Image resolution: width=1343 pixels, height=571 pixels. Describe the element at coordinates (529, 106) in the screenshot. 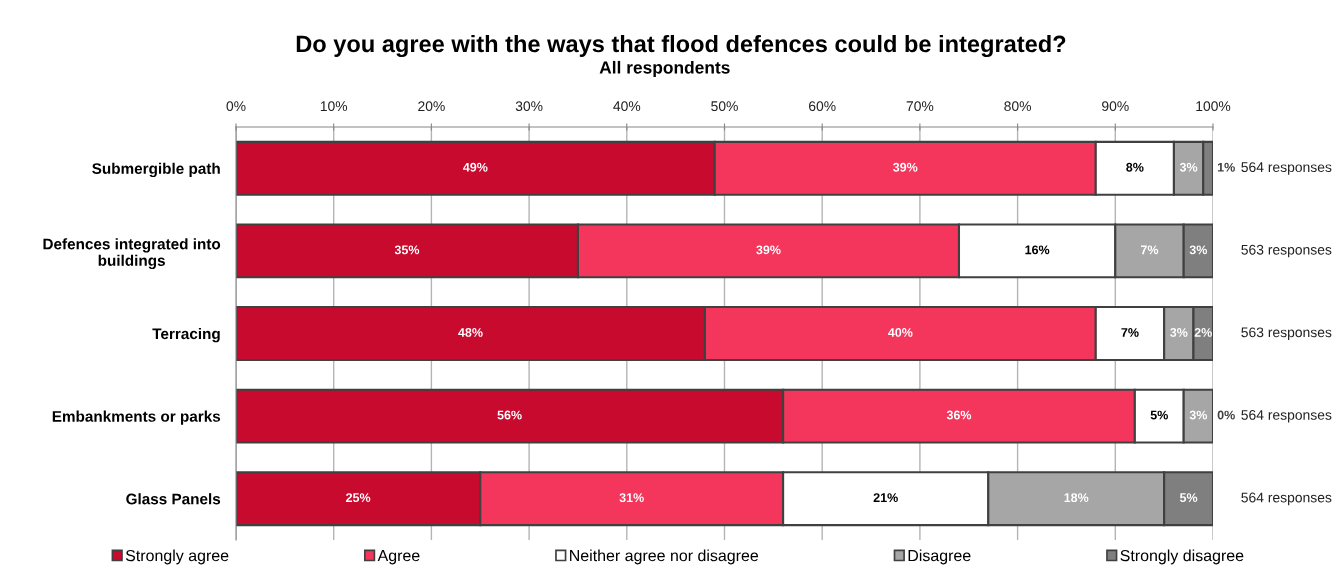

I see `x-tick-label: 30%` at that location.